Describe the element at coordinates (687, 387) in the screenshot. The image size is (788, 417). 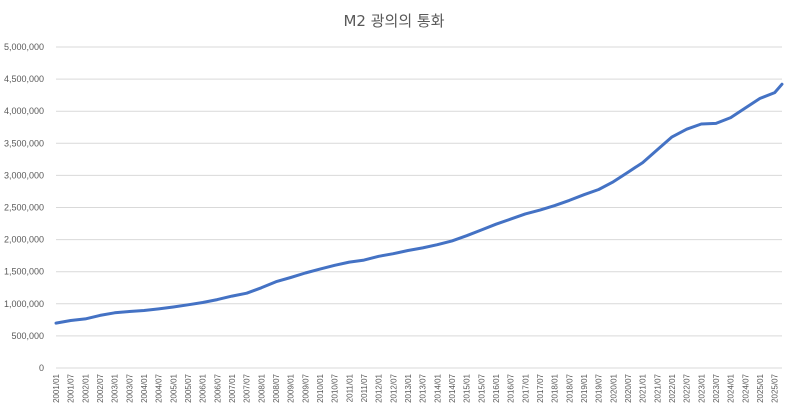
I see `x-tick-label: 2022/07` at that location.